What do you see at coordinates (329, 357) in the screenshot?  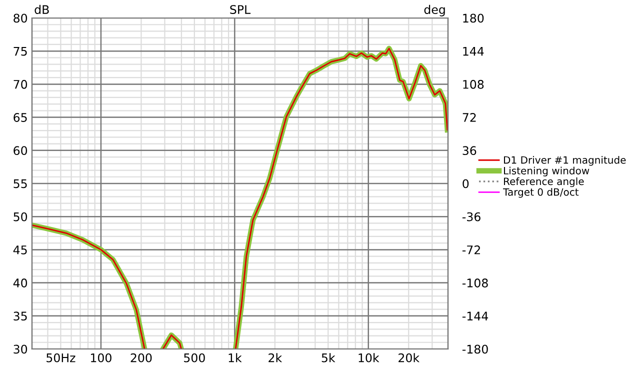 I see `x-tick-label: 5k` at bounding box center [329, 357].